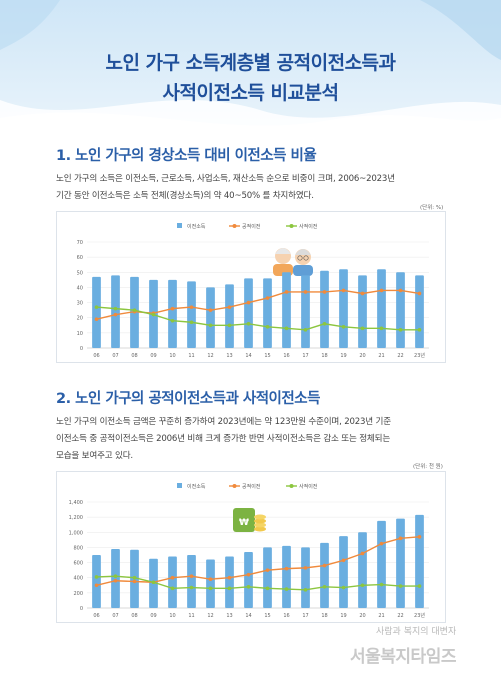 The image size is (501, 679). Describe the element at coordinates (303, 252) in the screenshot. I see `hair-right` at that location.